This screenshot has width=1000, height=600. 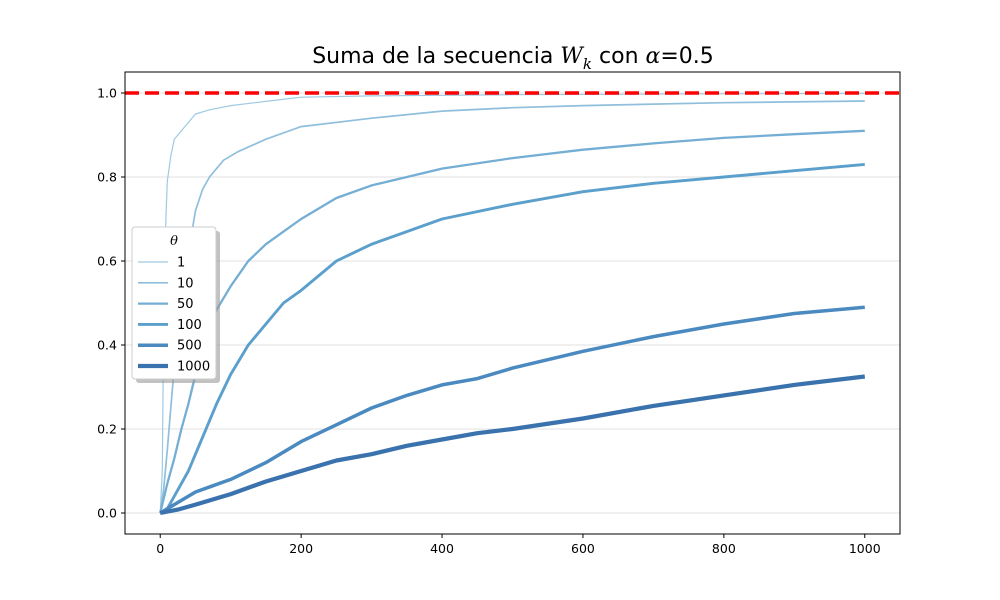 I want to click on legend-label-1: 1, so click(x=181, y=263).